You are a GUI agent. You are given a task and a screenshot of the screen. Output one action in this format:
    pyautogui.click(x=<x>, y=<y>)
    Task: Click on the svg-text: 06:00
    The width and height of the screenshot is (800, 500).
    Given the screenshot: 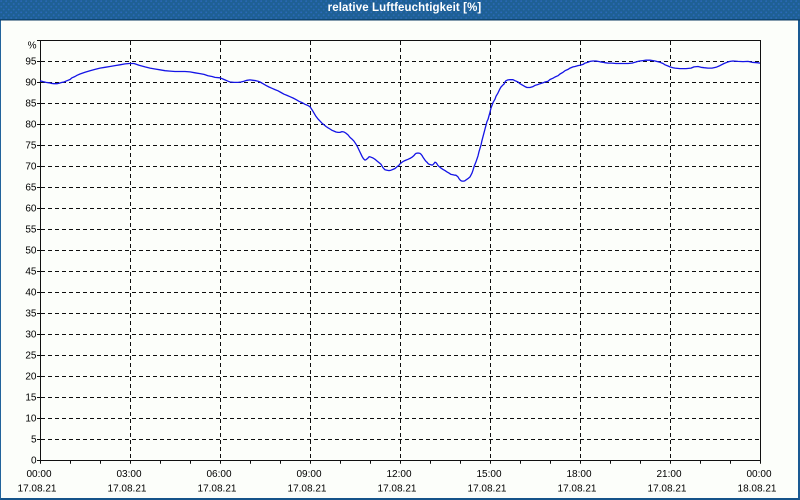 What is the action you would take?
    pyautogui.click(x=218, y=474)
    